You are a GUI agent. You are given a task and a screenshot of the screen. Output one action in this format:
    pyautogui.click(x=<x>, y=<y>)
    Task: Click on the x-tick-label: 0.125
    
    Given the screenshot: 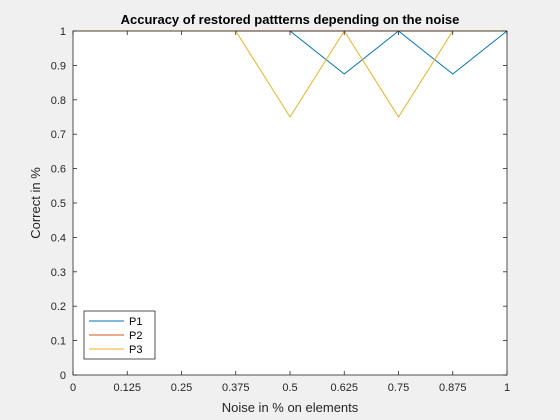 What is the action you would take?
    pyautogui.click(x=127, y=388)
    